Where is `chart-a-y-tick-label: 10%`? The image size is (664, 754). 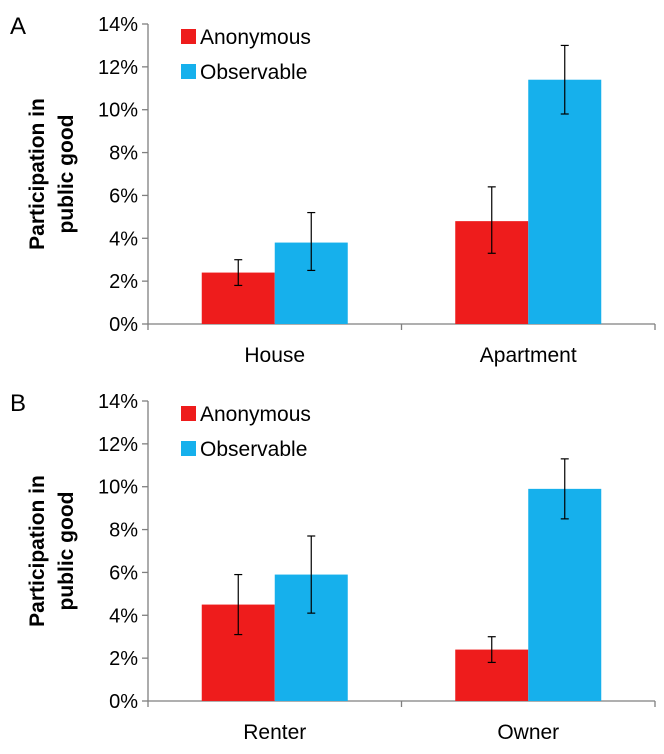 chart-a-y-tick-label: 10% is located at coordinates (118, 111).